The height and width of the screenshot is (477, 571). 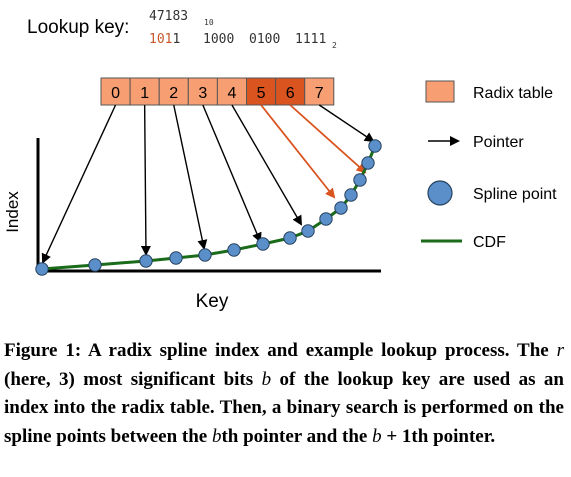 What do you see at coordinates (144, 93) in the screenshot?
I see `radix-table-cell-label: 1` at bounding box center [144, 93].